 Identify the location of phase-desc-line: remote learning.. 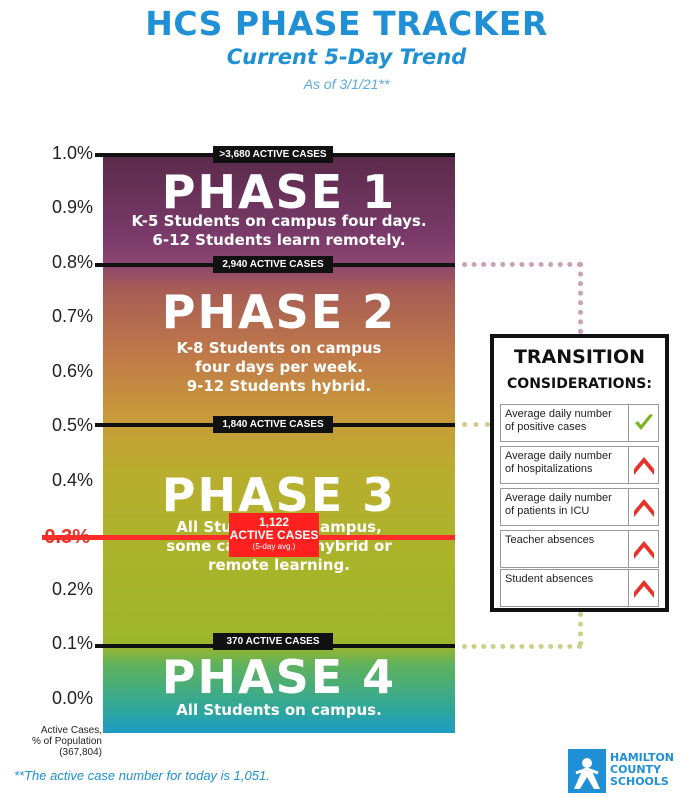
(279, 565).